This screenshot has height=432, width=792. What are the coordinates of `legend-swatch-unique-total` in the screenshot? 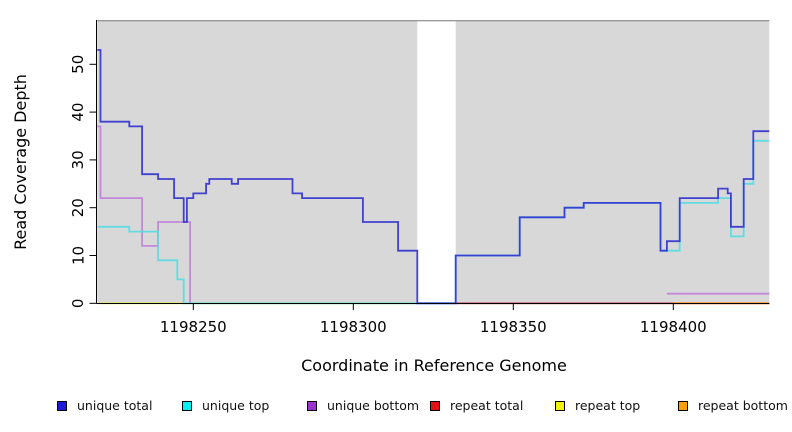 It's located at (62, 406).